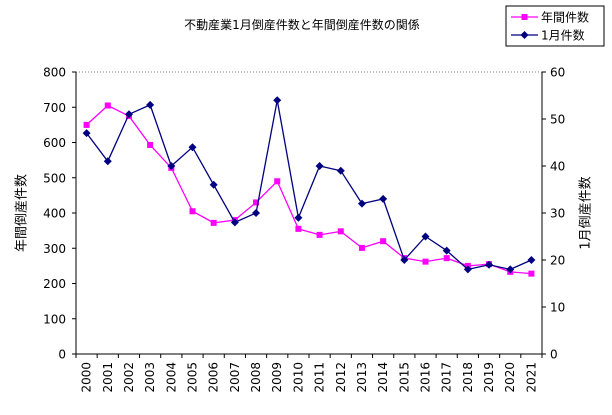  I want to click on y2-tick-label: 40, so click(557, 167).